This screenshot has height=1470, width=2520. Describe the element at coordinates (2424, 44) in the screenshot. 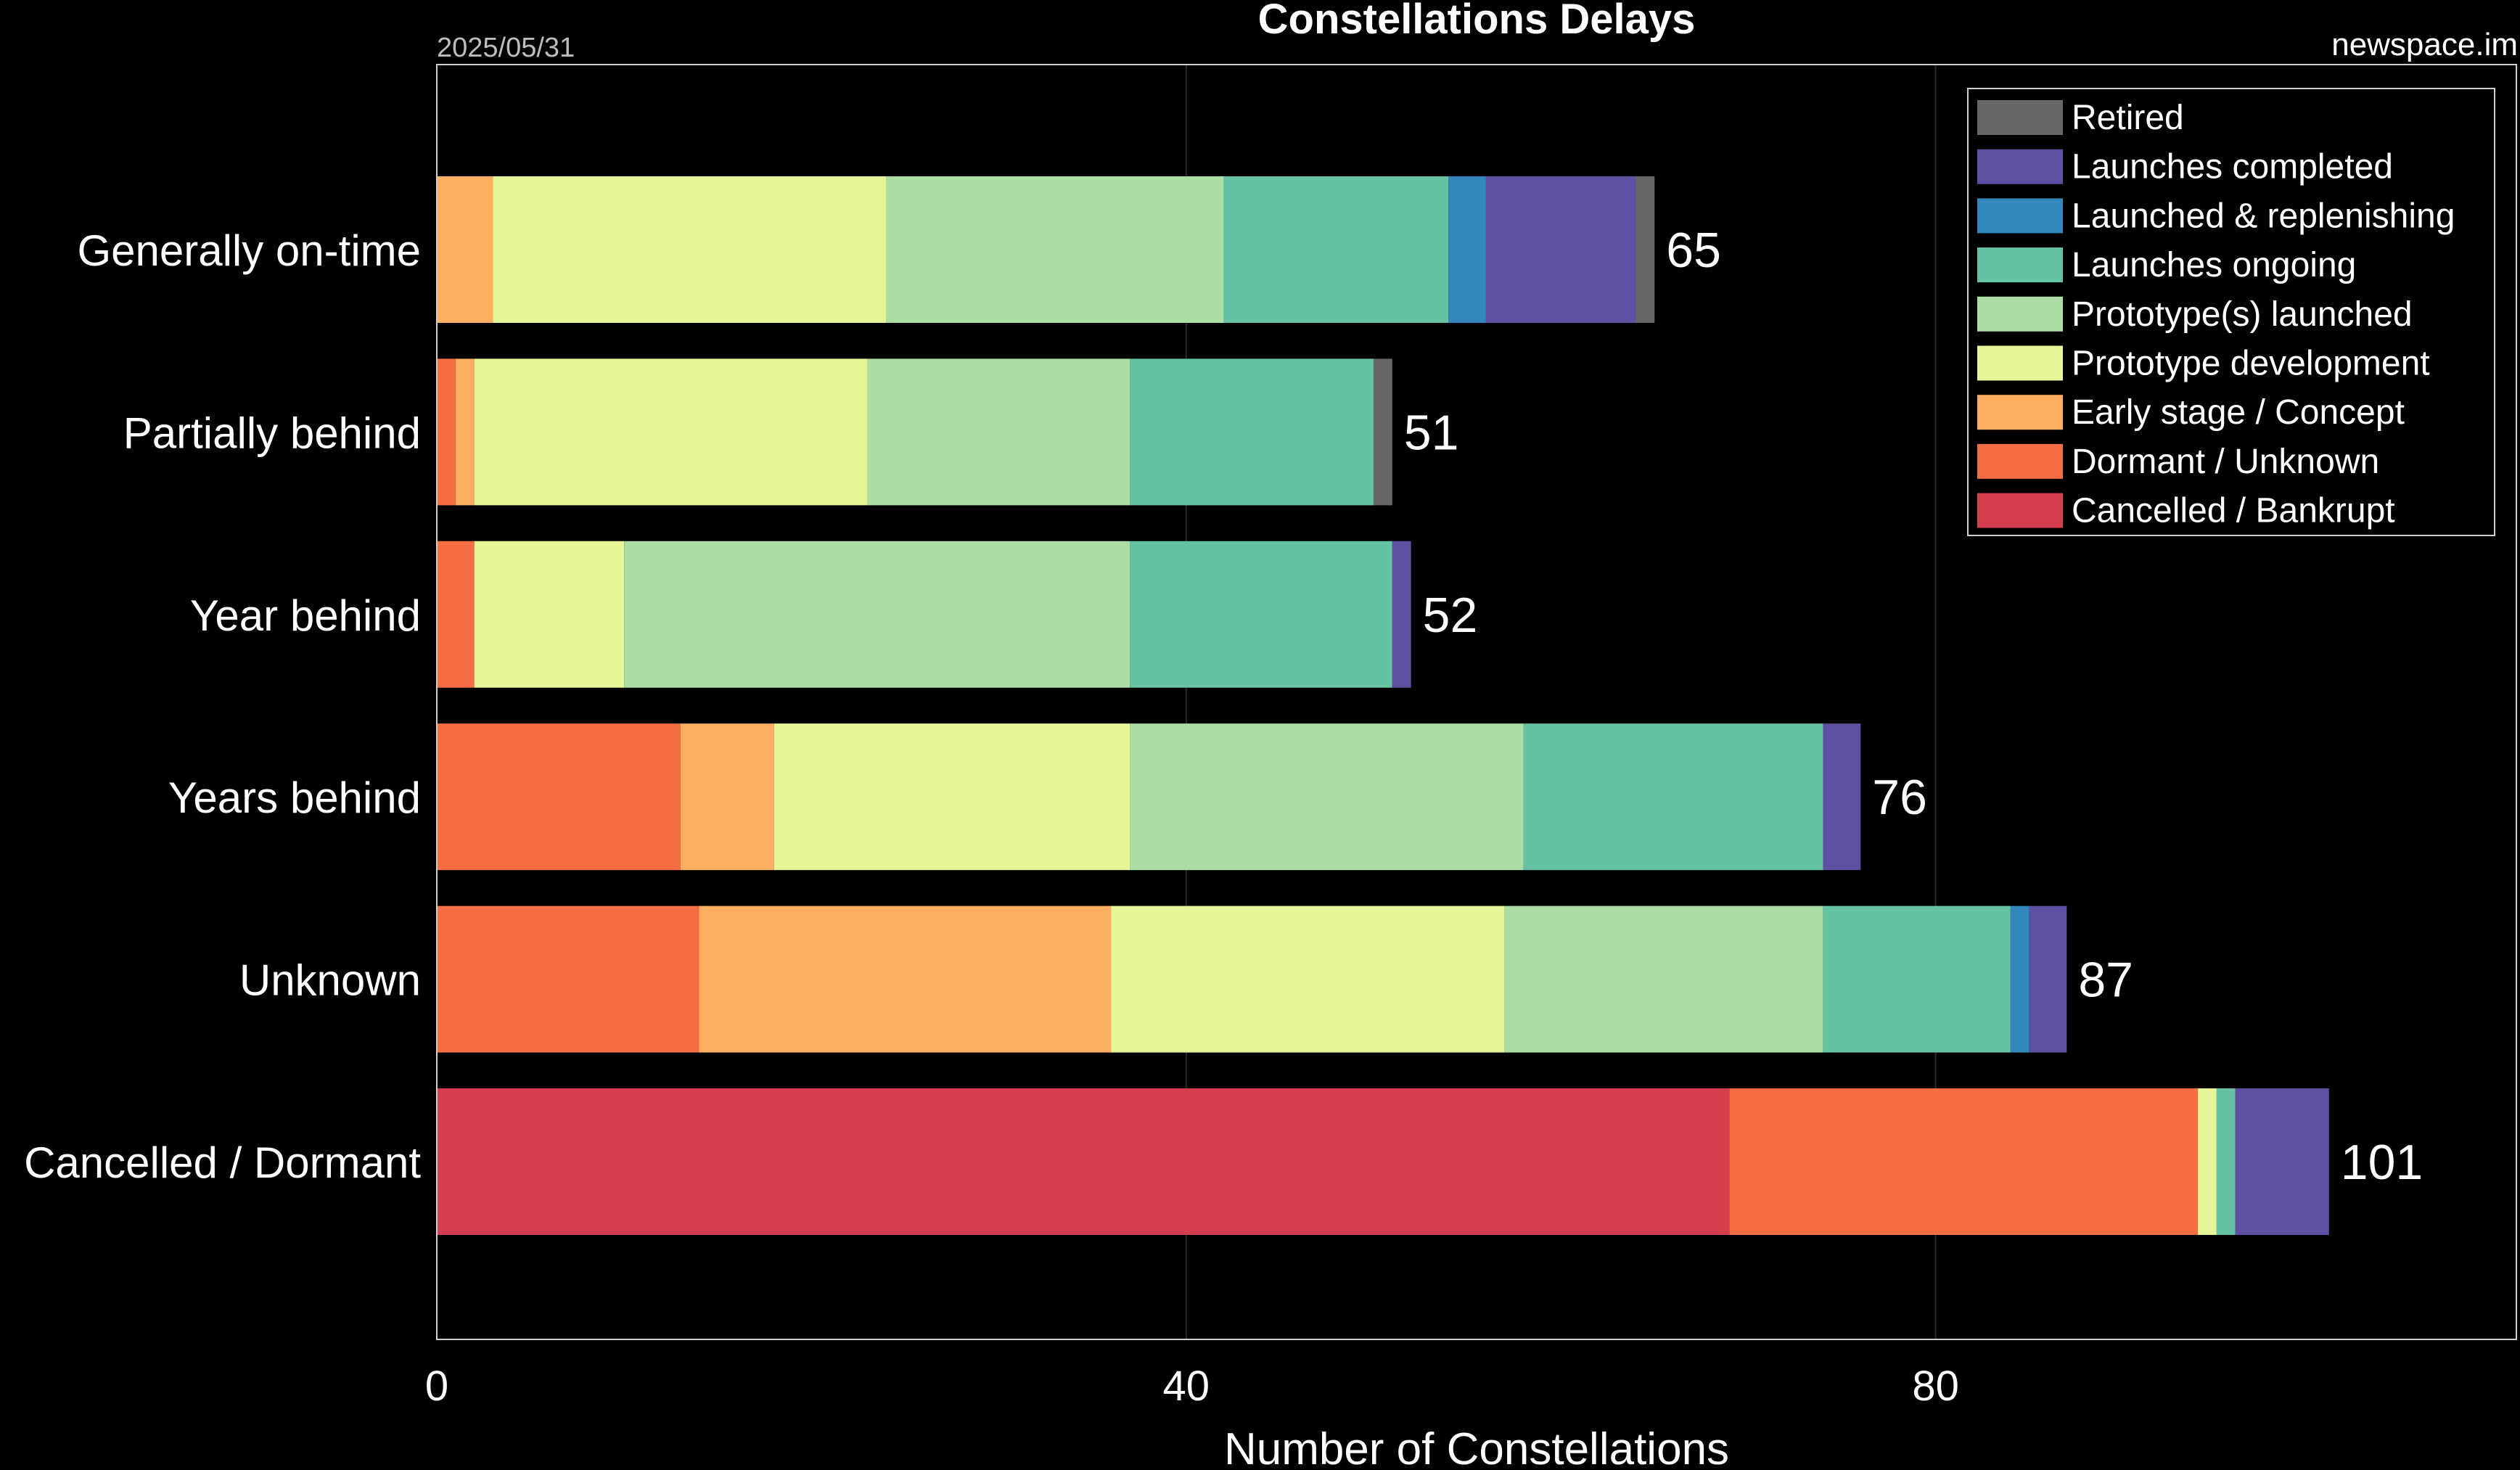

I see `source-label: newspace.im` at that location.